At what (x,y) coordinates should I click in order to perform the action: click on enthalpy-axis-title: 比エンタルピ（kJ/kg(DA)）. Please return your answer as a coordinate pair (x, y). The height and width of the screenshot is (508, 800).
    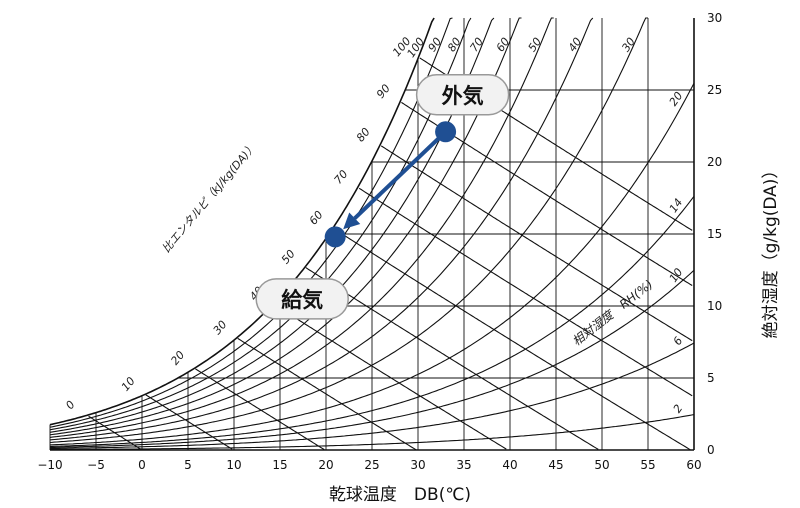
    Looking at the image, I should click on (209, 197).